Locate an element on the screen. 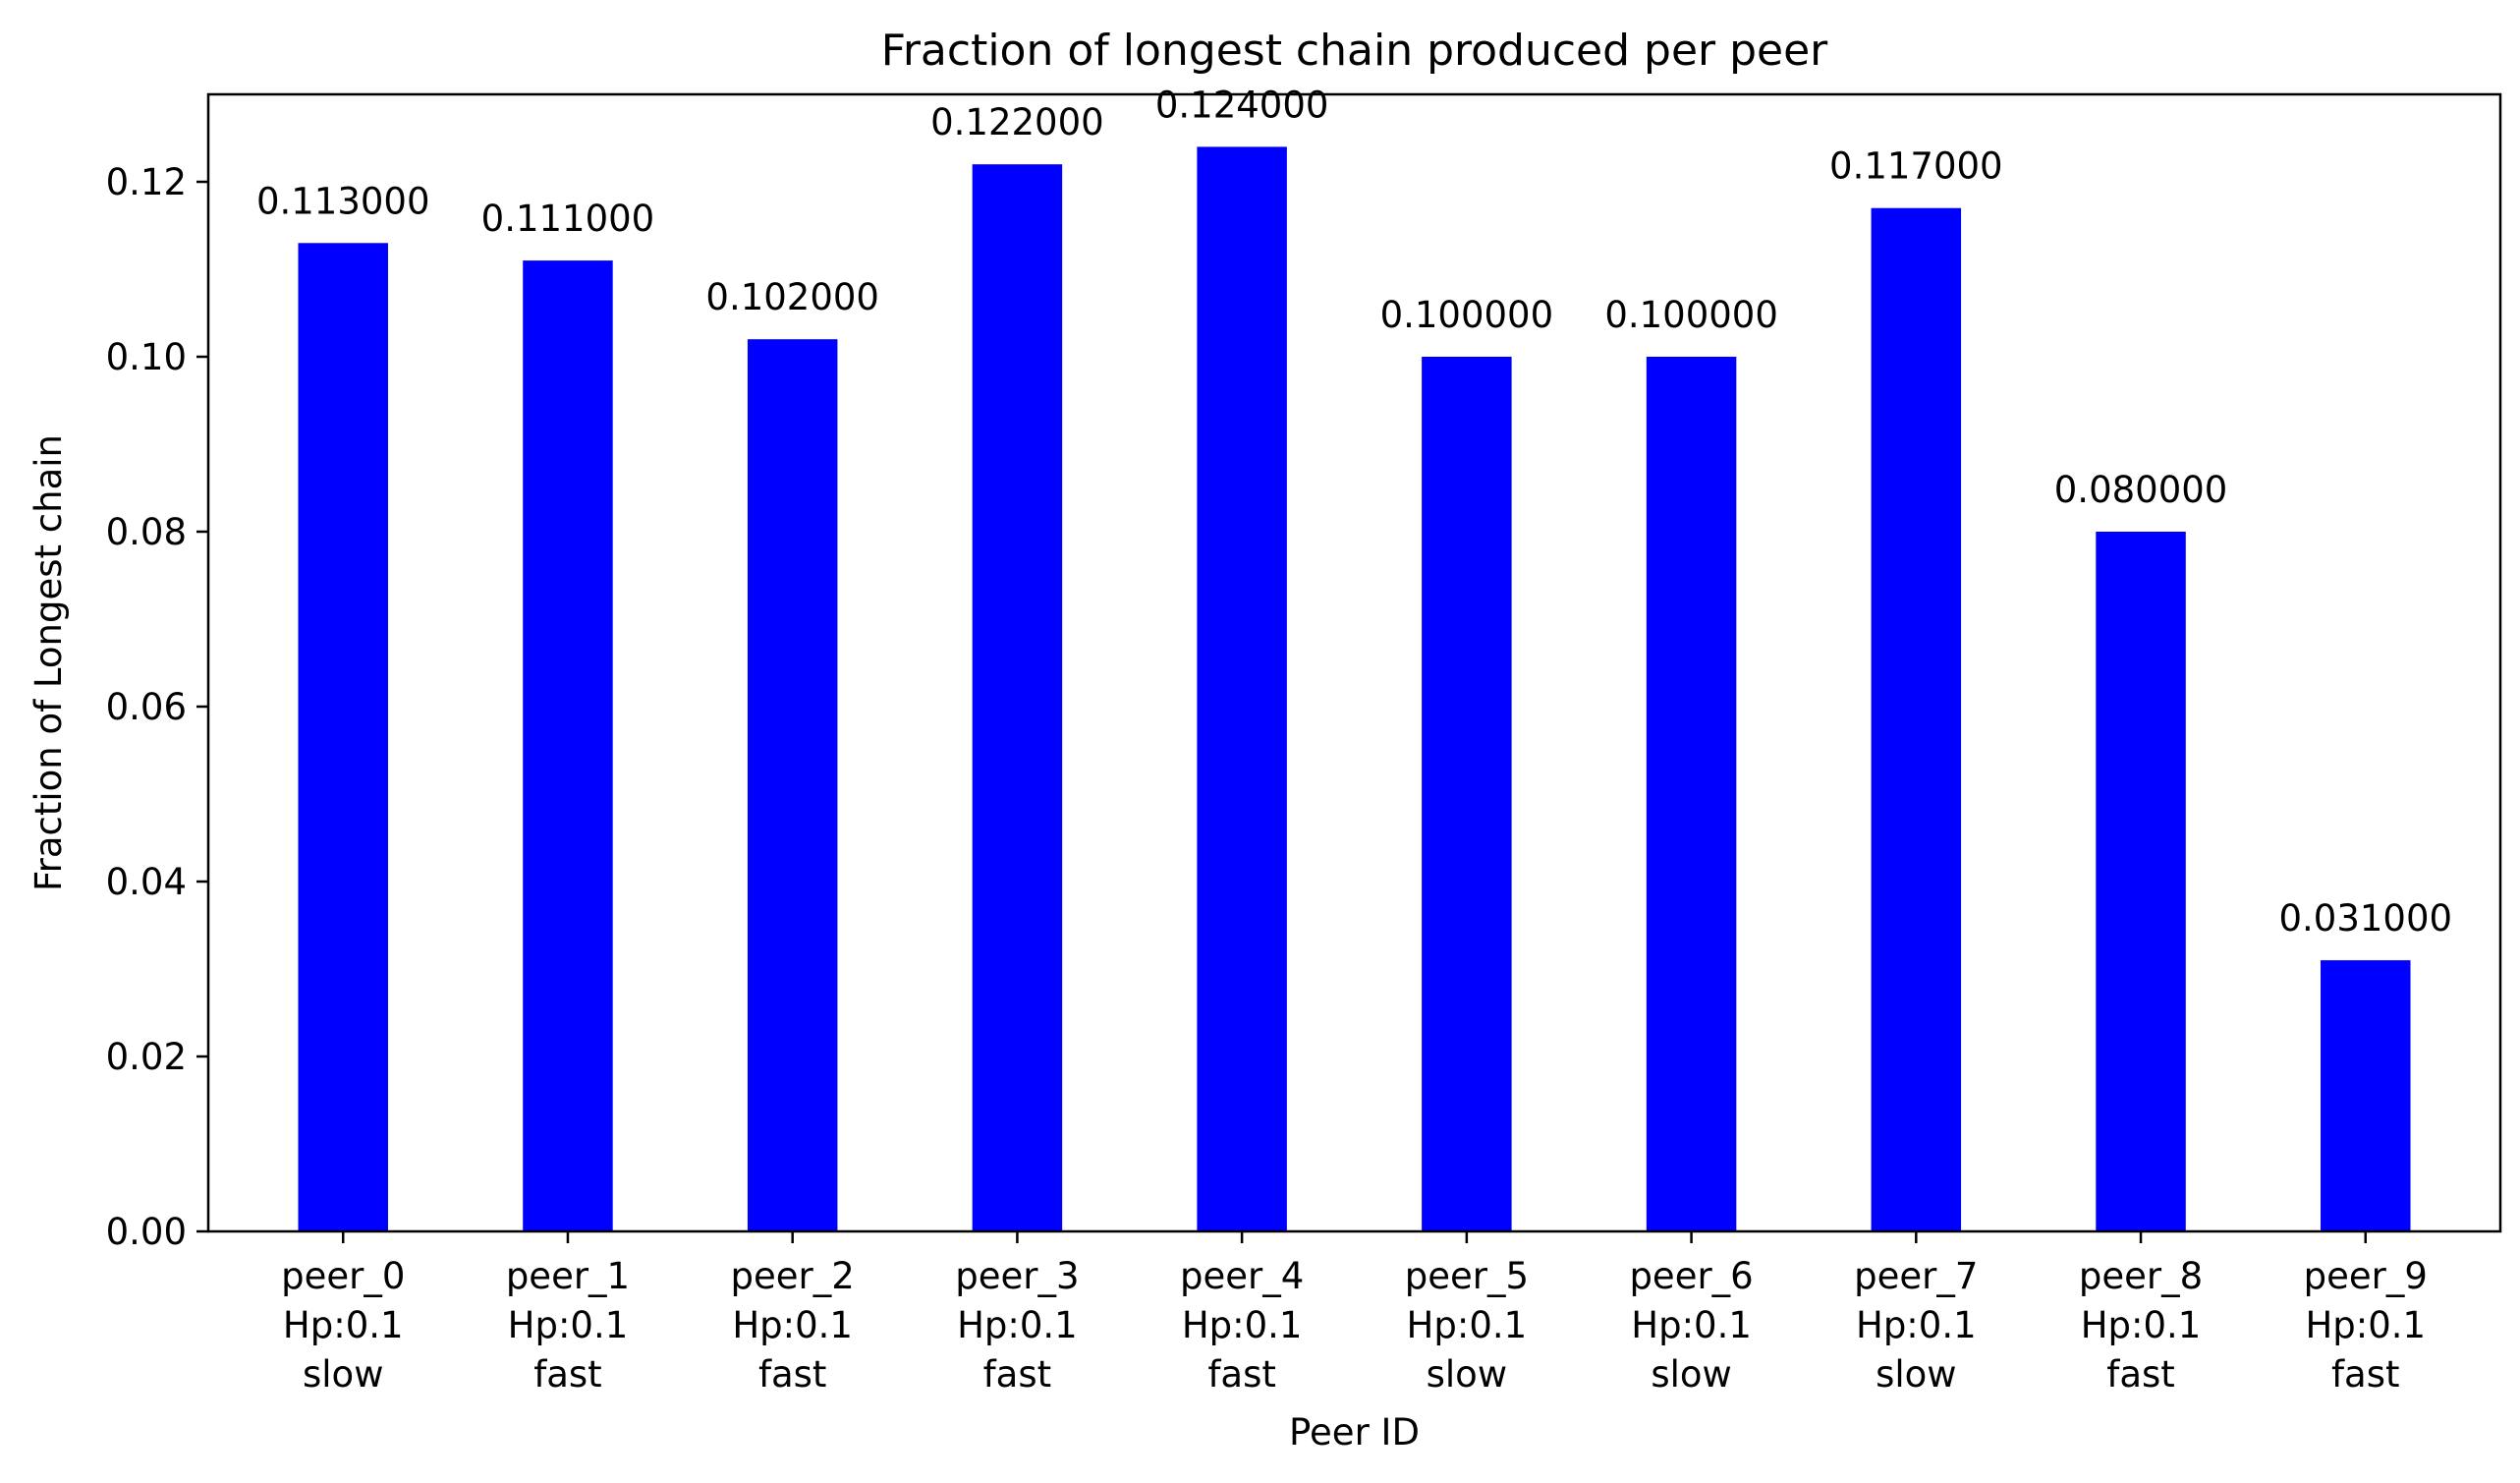  y-tick-label: 0.10 is located at coordinates (146, 357).